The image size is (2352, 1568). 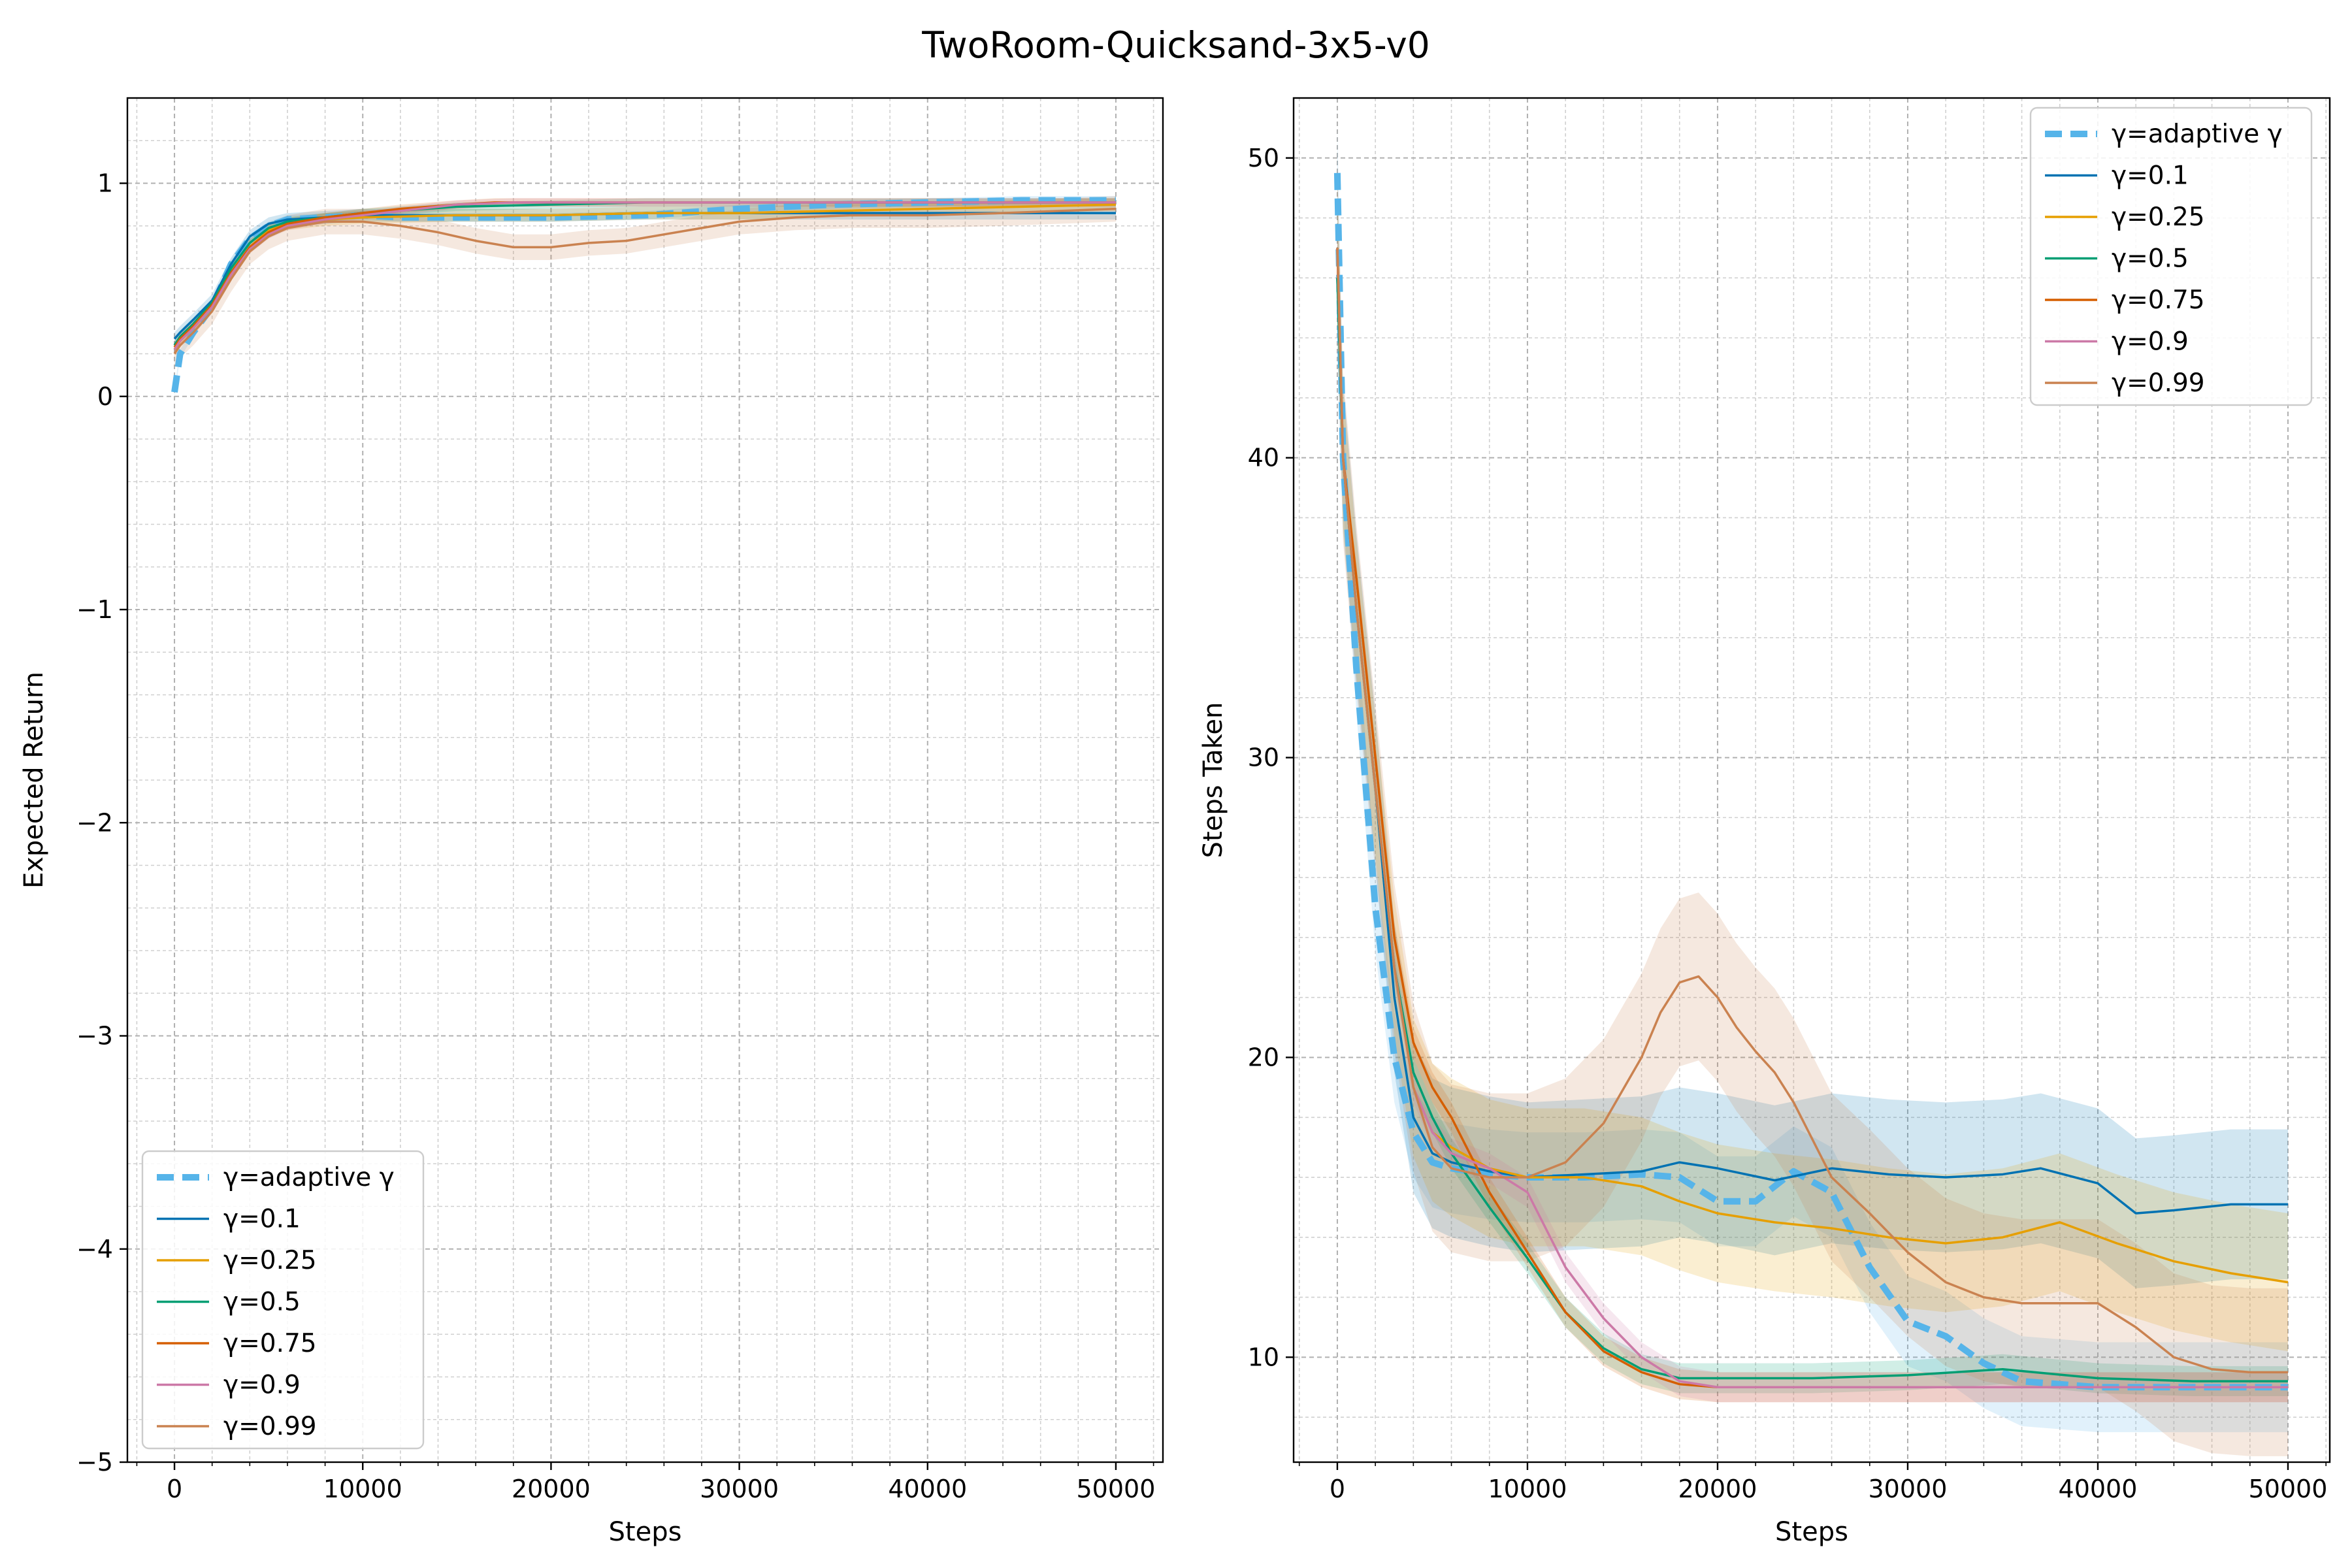 What do you see at coordinates (1263, 458) in the screenshot?
I see `y-tick-label: 40` at bounding box center [1263, 458].